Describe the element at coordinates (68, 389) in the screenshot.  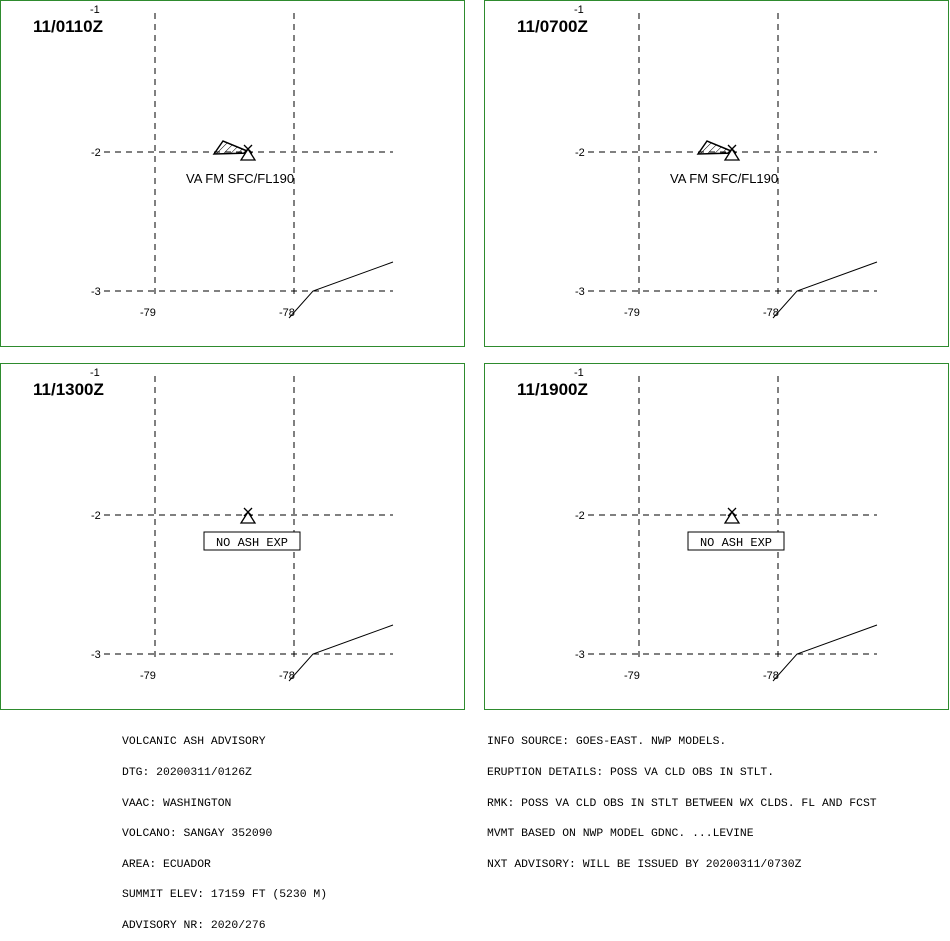
I see `panel-time-title: 11/1300Z` at that location.